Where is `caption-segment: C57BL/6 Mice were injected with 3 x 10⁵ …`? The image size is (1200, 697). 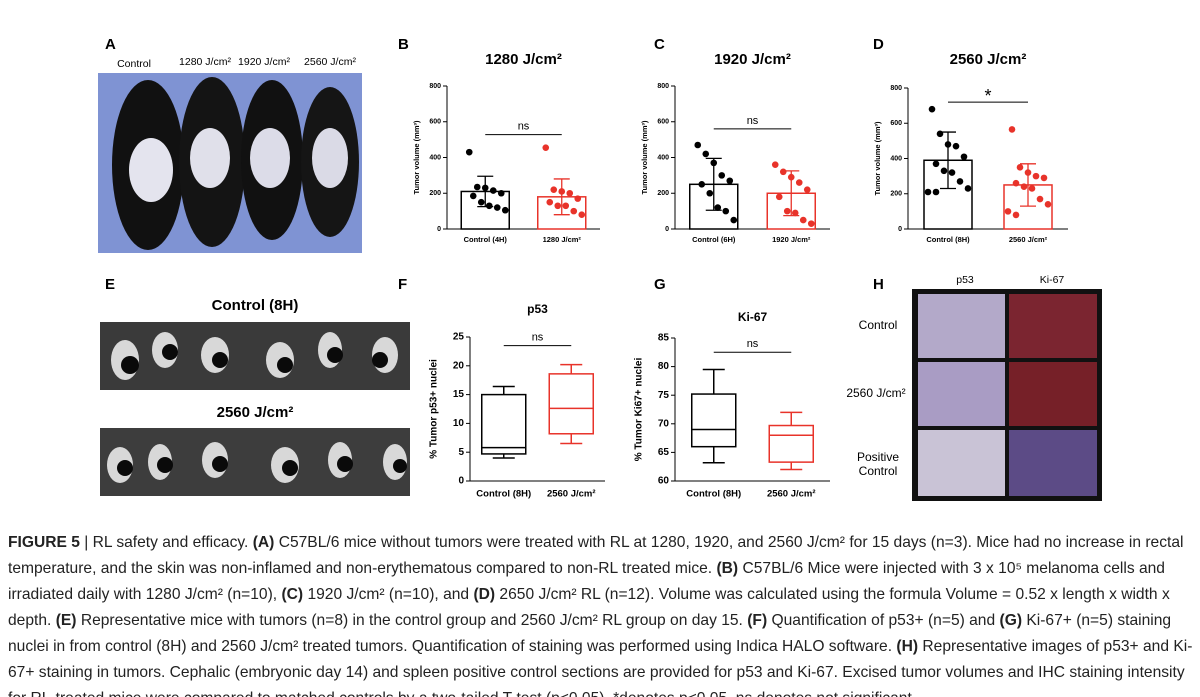
caption-segment: C57BL/6 Mice were injected with 3 x 10⁵ … is located at coordinates (586, 581).